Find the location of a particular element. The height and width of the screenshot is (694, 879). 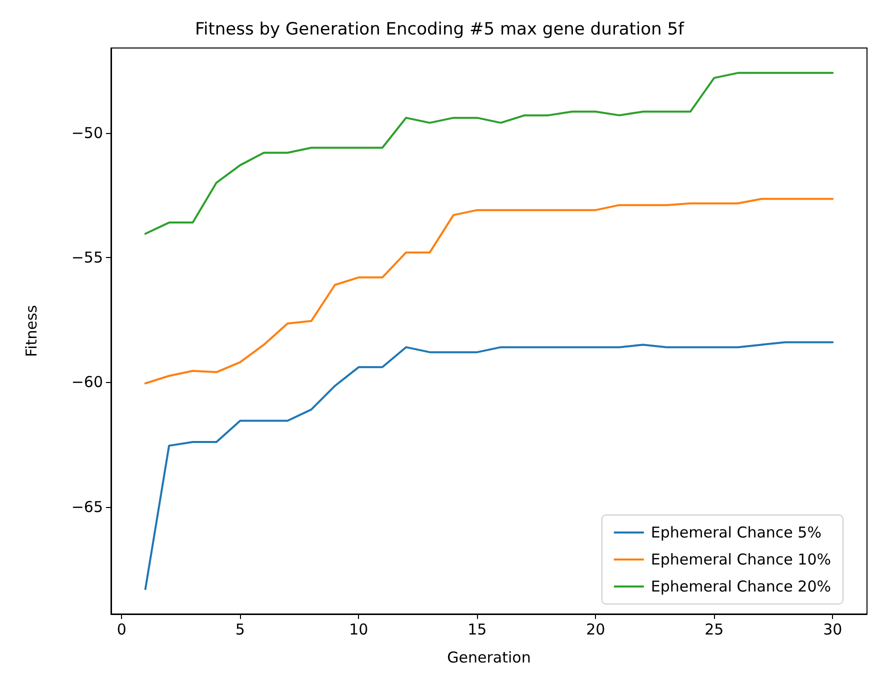

y-tick-label: −60 is located at coordinates (87, 382).